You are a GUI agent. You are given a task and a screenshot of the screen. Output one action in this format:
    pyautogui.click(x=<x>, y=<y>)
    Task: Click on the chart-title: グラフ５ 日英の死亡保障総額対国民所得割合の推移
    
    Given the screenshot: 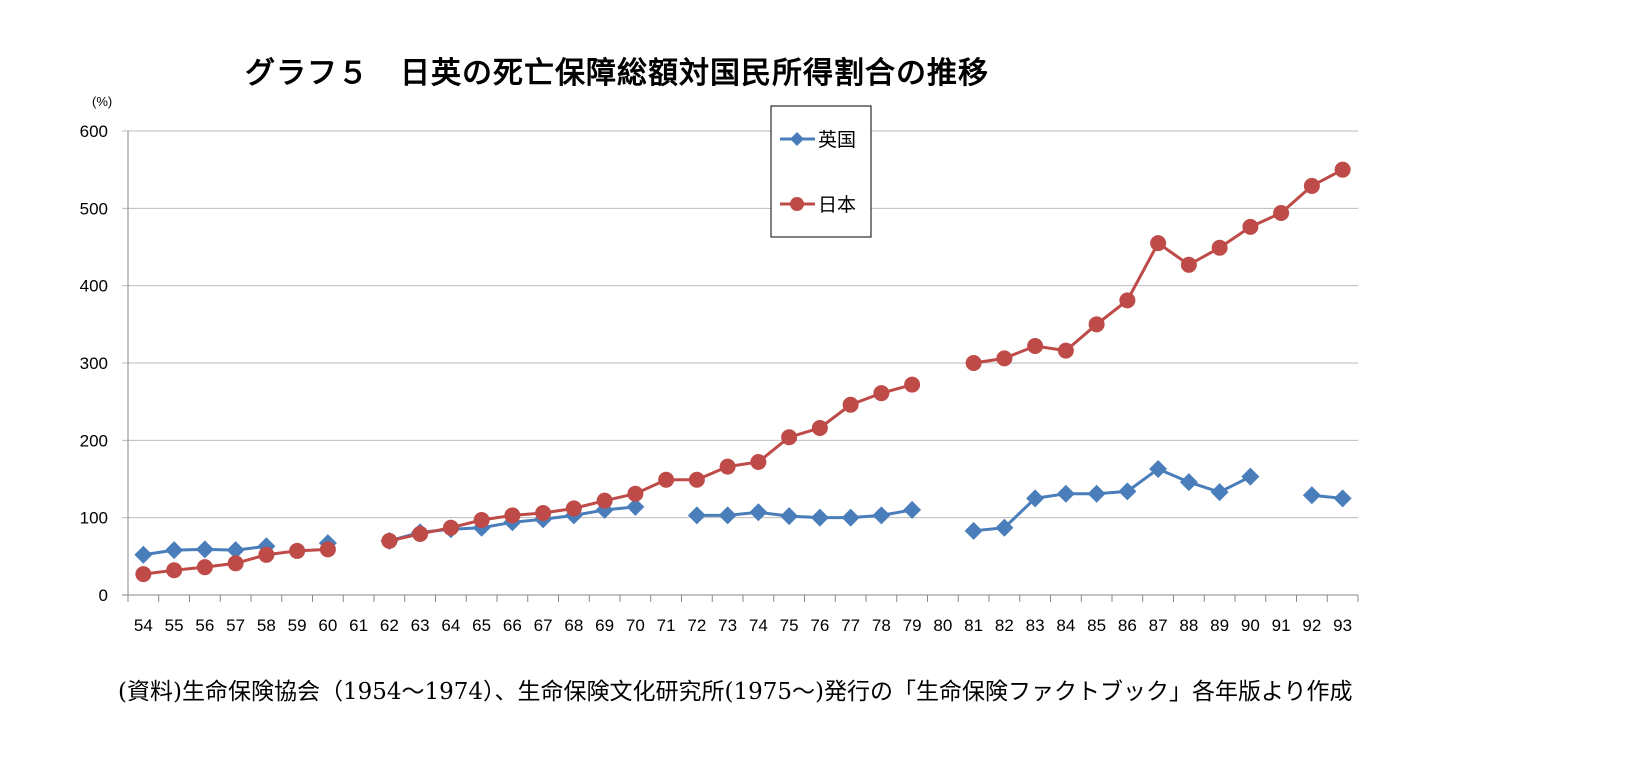 What is the action you would take?
    pyautogui.click(x=617, y=73)
    